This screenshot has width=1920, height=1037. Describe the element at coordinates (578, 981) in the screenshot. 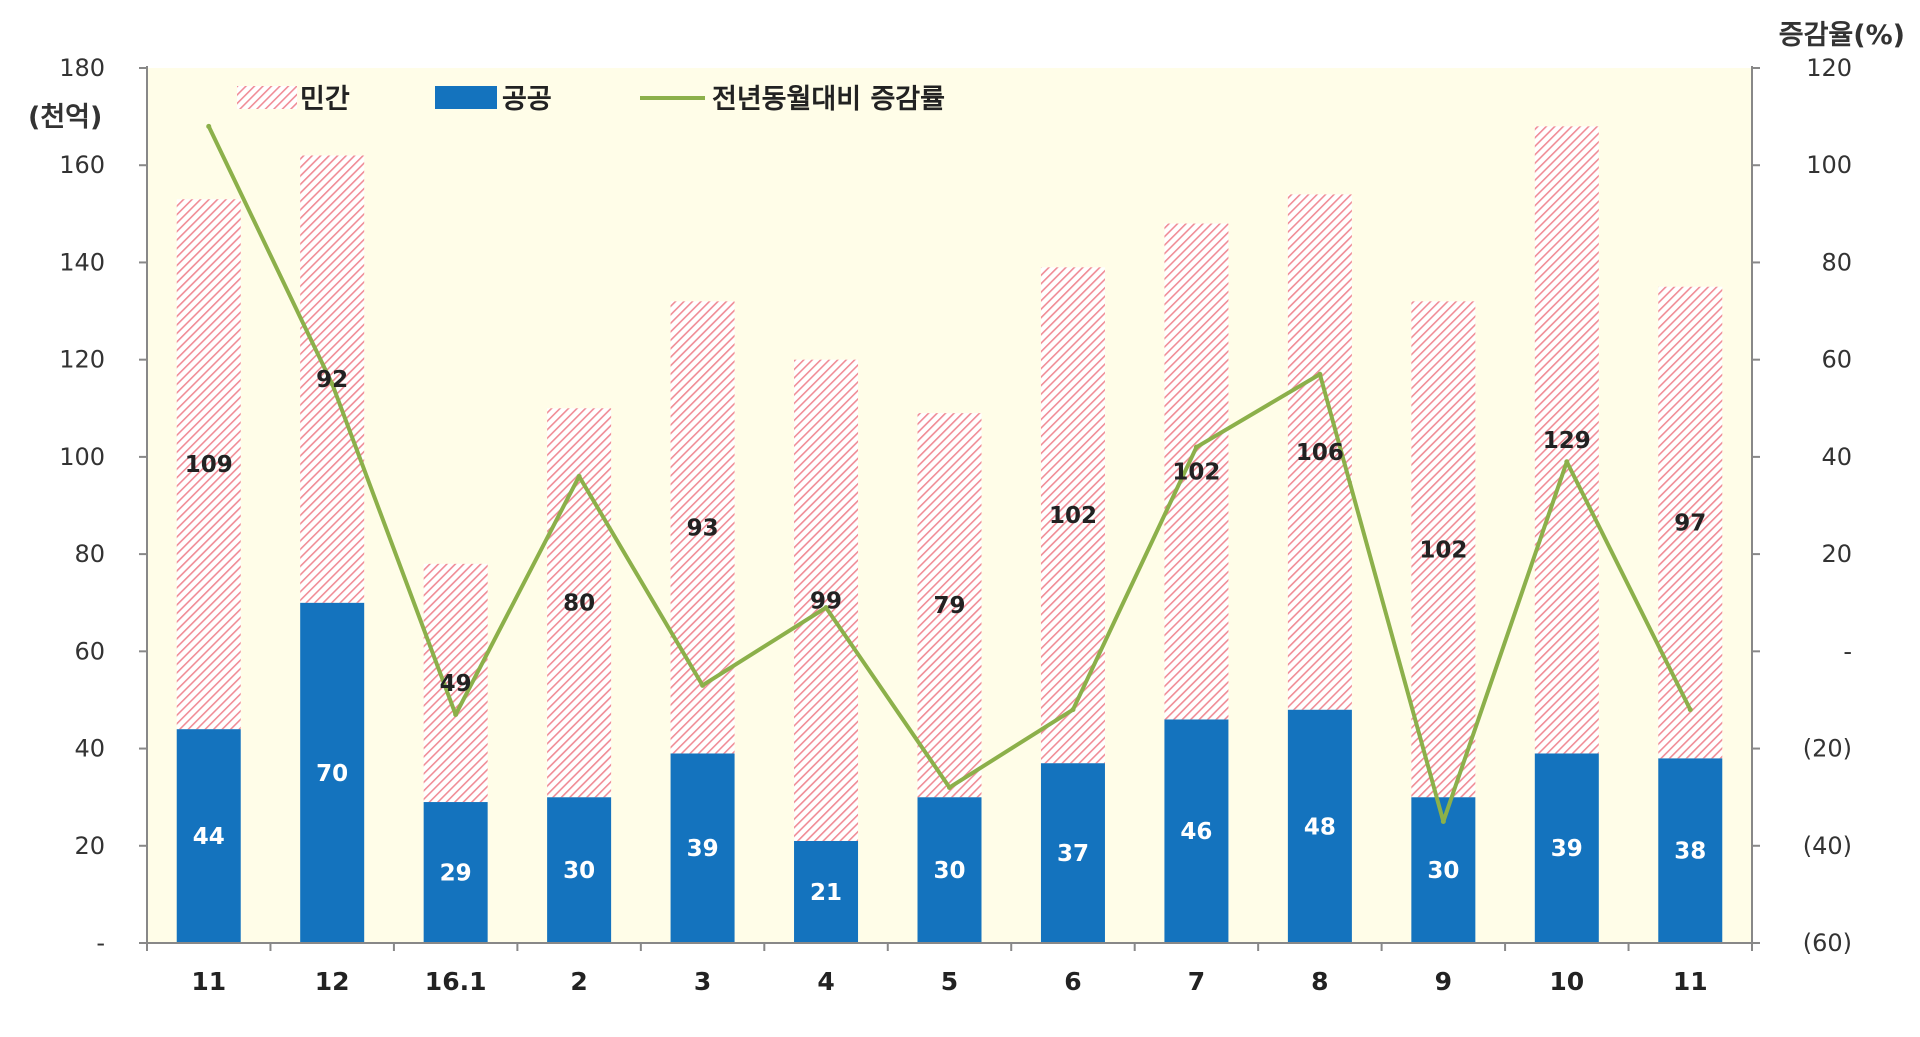

I see `x-tick-label: 2` at that location.